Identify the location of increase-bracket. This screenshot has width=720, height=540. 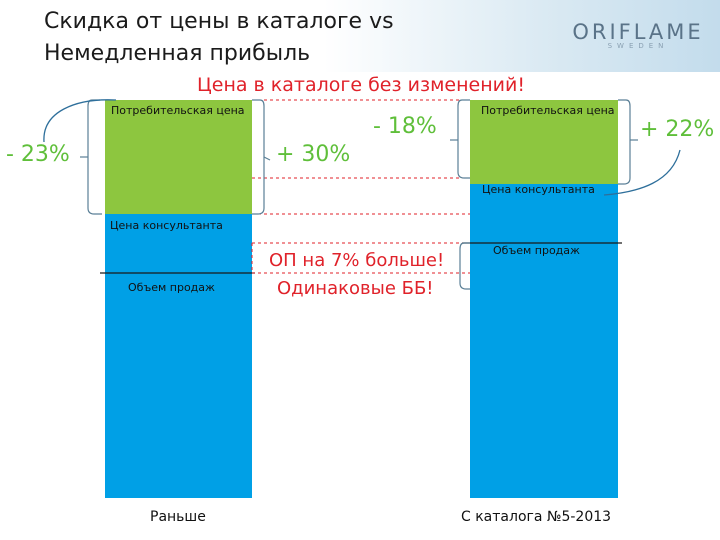
(267, 158).